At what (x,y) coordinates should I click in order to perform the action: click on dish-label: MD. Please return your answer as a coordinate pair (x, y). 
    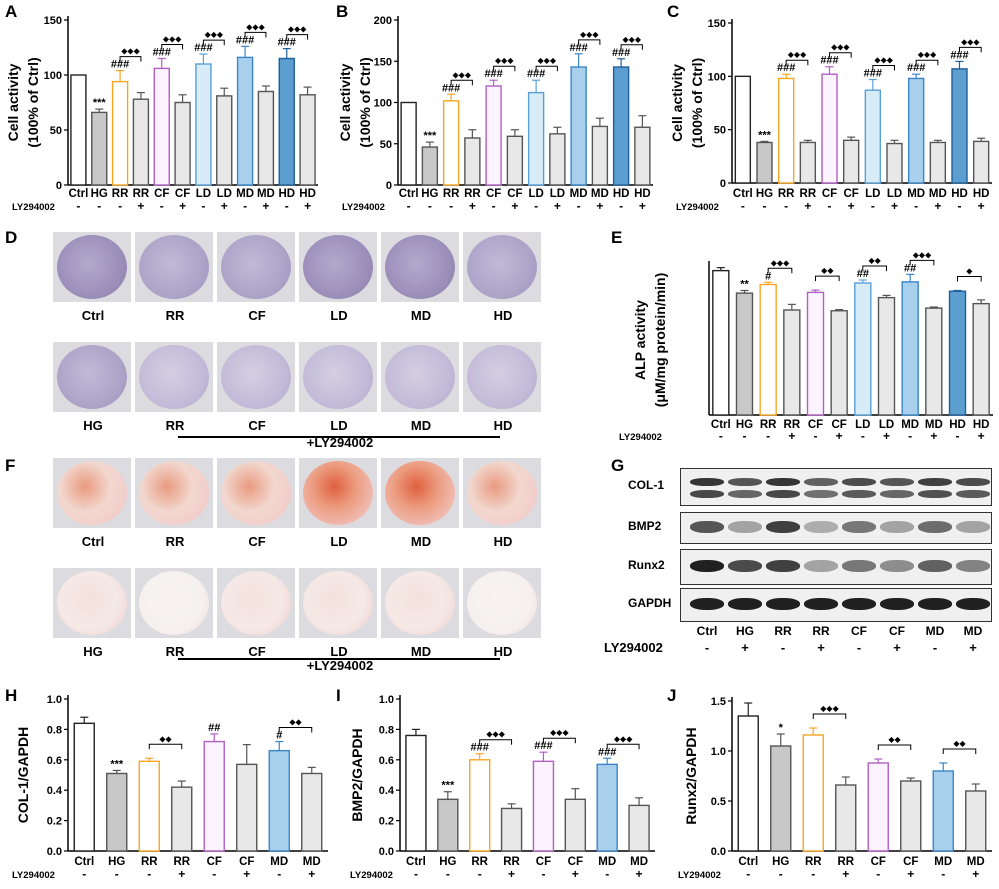
    Looking at the image, I should click on (421, 425).